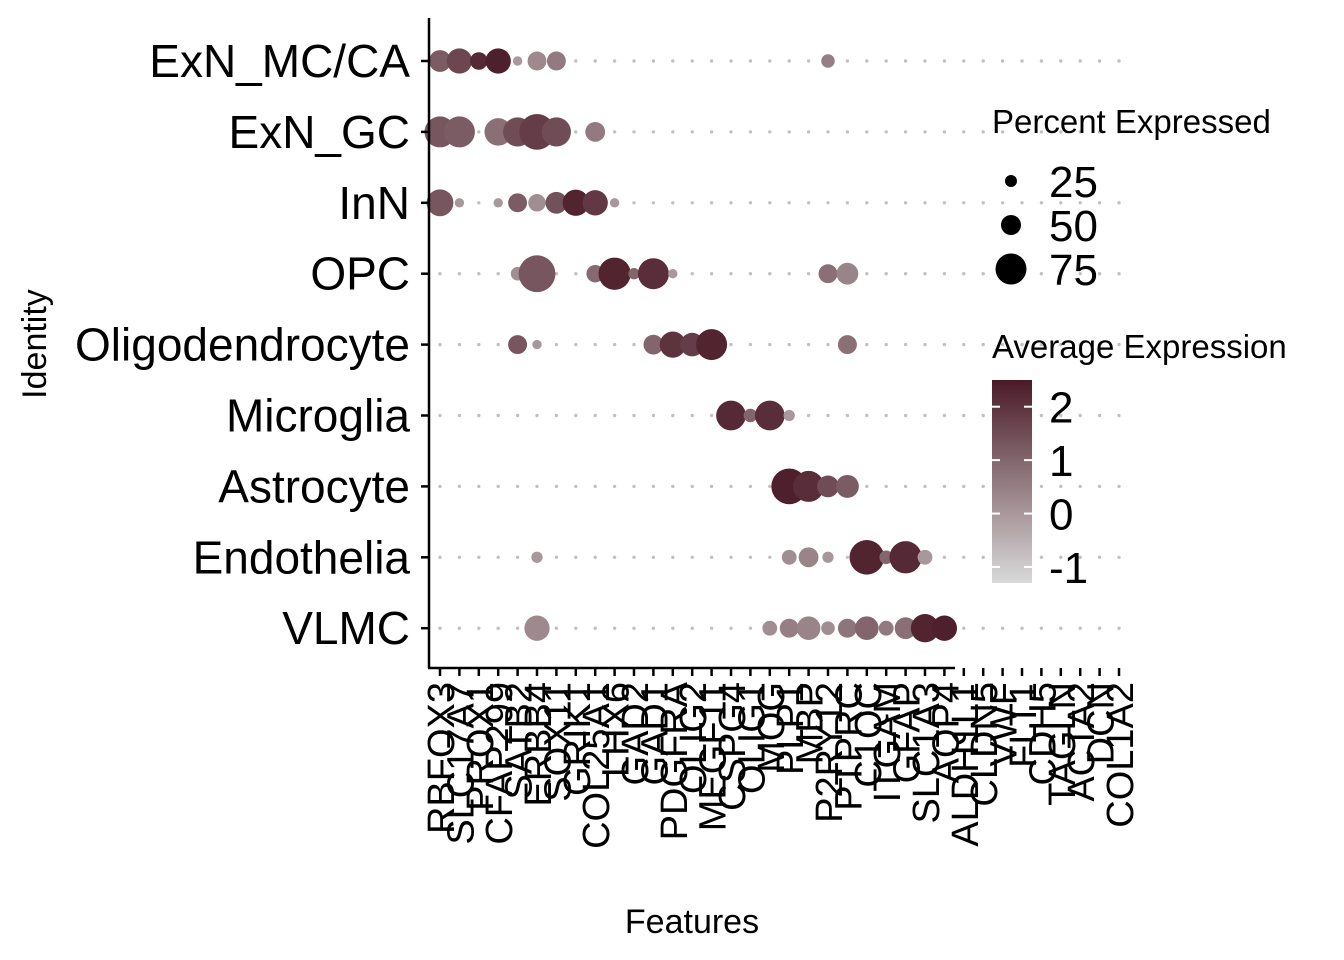  Describe the element at coordinates (35, 344) in the screenshot. I see `y-axis-title: Identity` at that location.